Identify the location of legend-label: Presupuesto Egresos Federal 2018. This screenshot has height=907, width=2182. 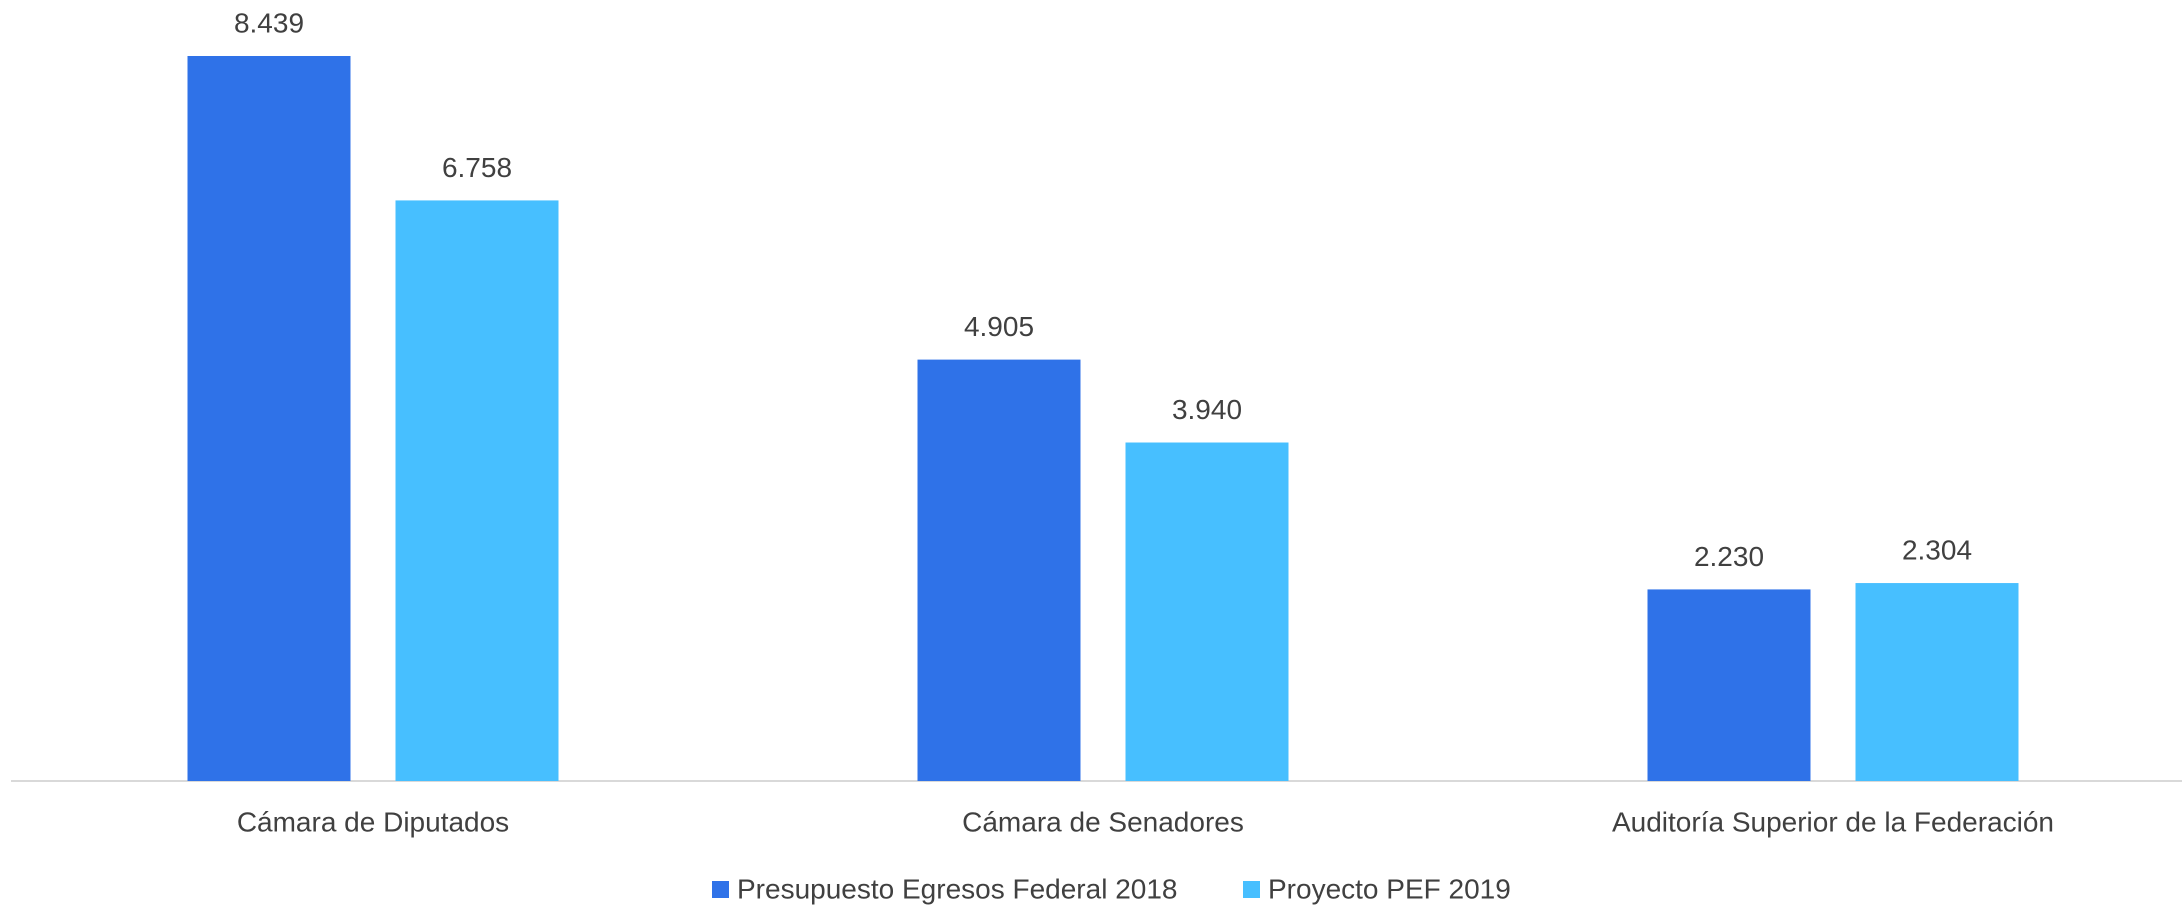
(957, 888).